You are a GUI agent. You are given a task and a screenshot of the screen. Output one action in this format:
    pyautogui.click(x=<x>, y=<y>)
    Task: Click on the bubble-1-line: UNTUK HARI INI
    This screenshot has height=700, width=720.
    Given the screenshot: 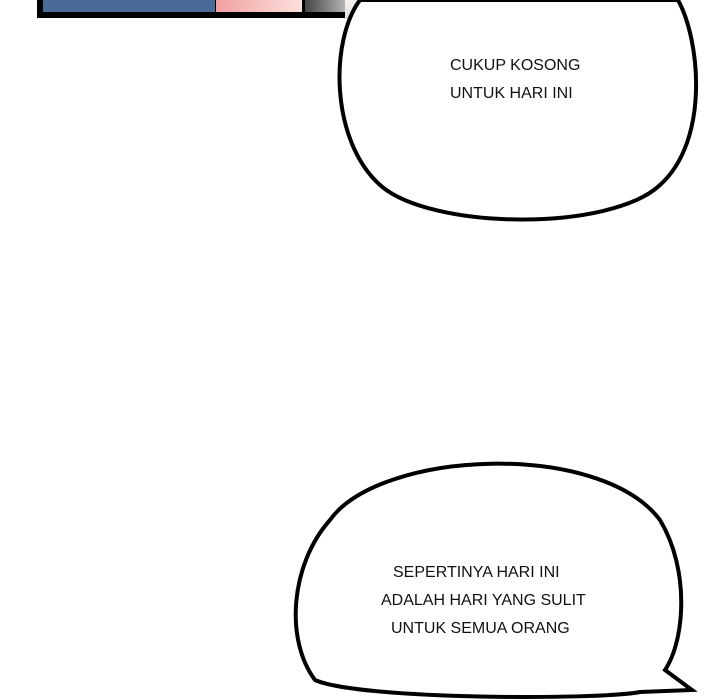 What is the action you would take?
    pyautogui.click(x=511, y=93)
    